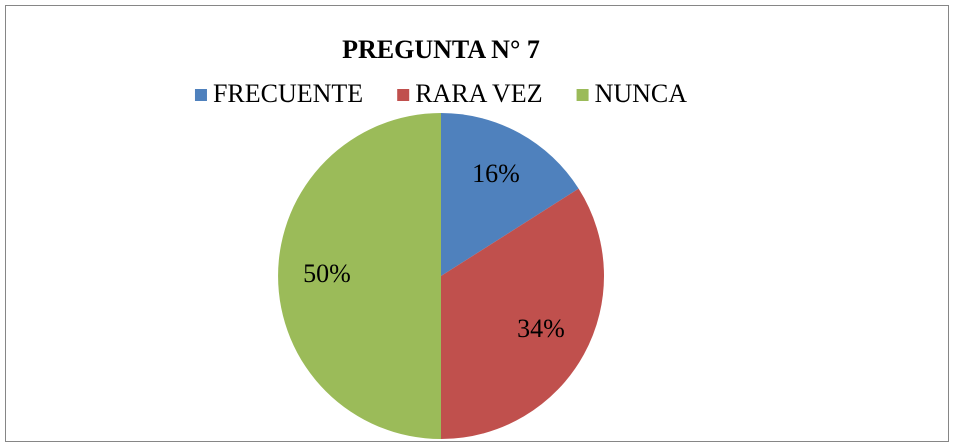 The image size is (954, 448). Describe the element at coordinates (441, 49) in the screenshot. I see `chart-title: PREGUNTA N° 7` at that location.